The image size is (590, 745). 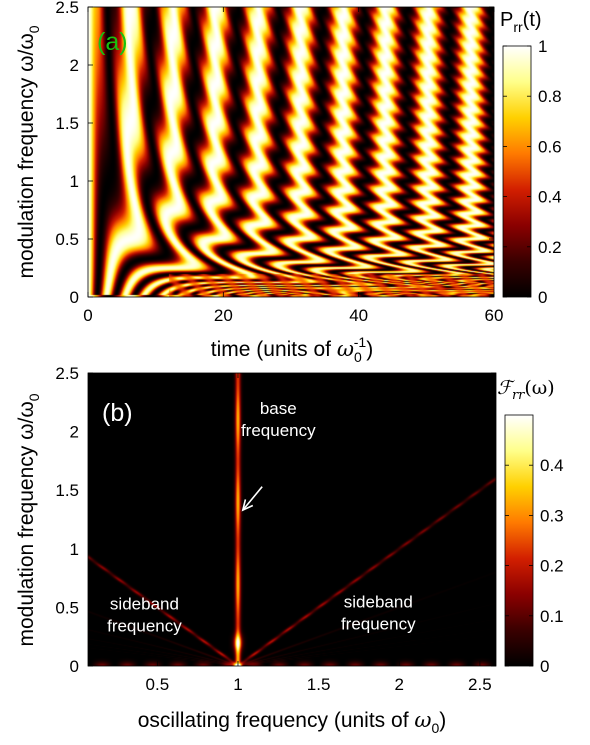 What do you see at coordinates (237, 684) in the screenshot?
I see `x-tick-label: 1` at bounding box center [237, 684].